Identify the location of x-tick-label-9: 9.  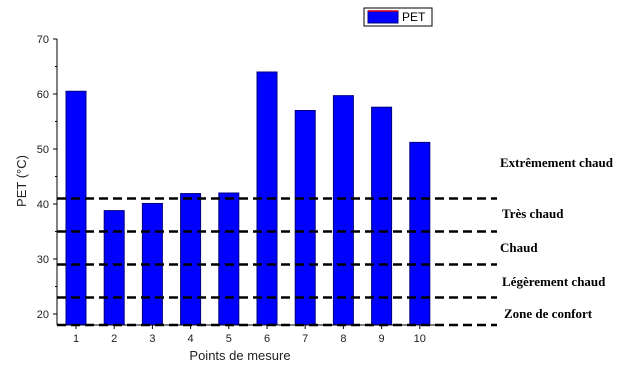
(382, 339).